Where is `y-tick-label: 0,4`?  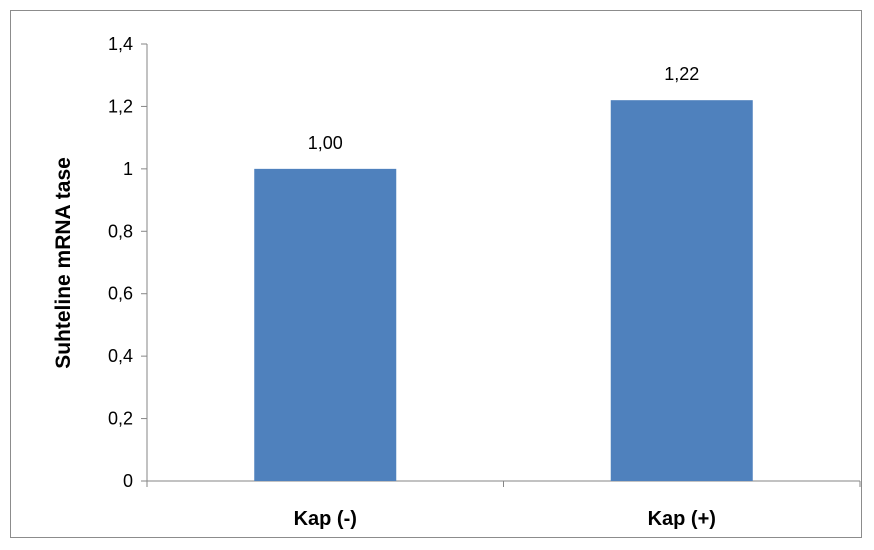 y-tick-label: 0,4 is located at coordinates (120, 356).